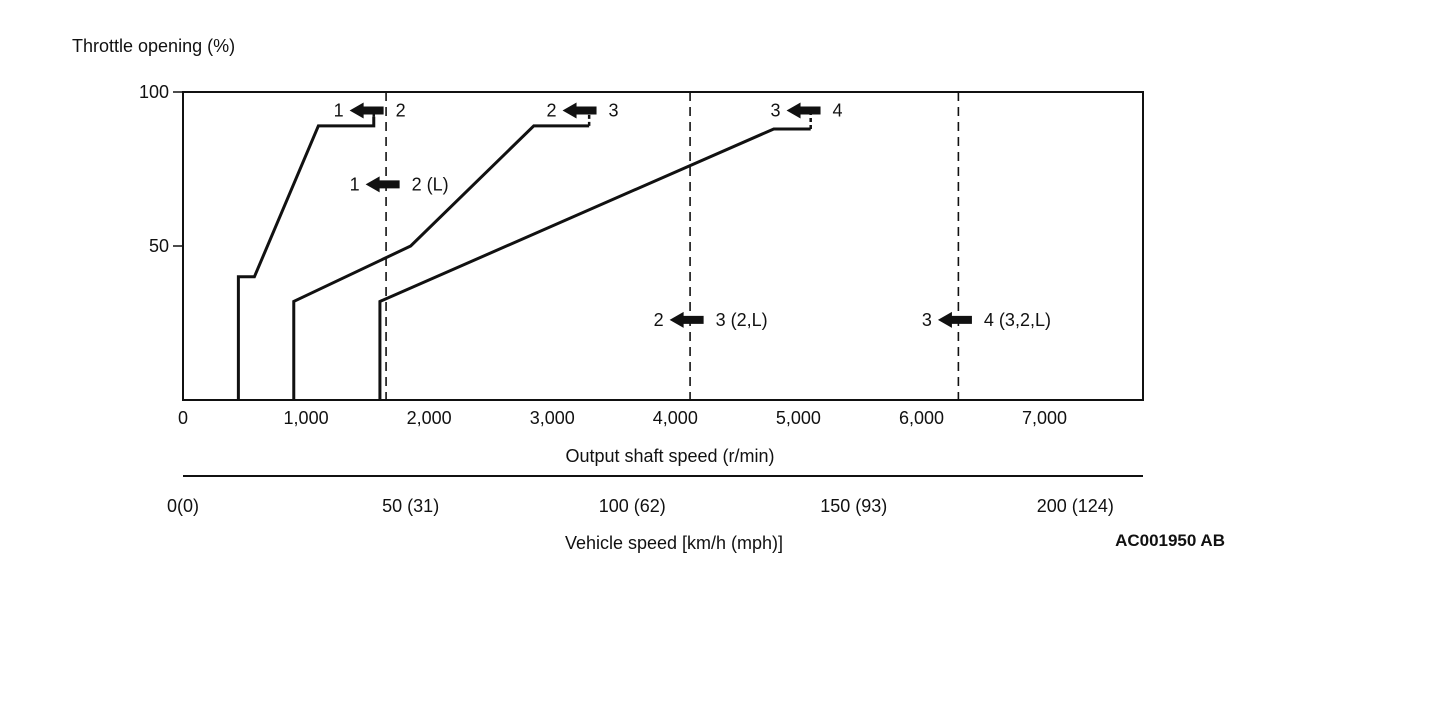 This screenshot has width=1456, height=712. Describe the element at coordinates (159, 246) in the screenshot. I see `y-tick-label: 50` at that location.